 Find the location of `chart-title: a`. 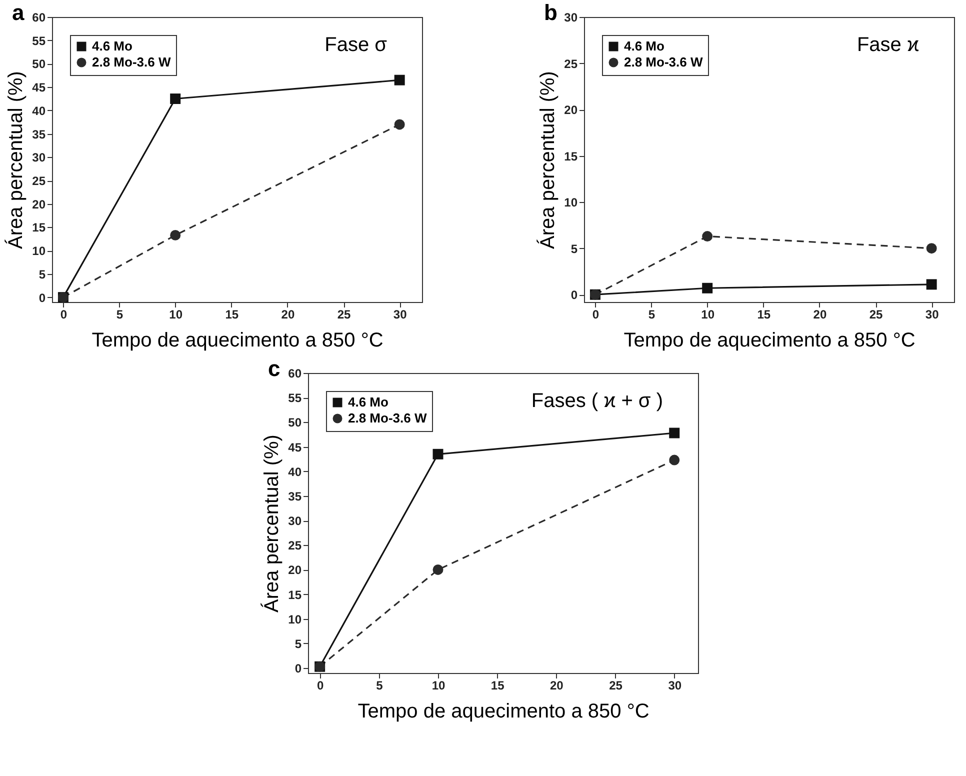

chart-title: a is located at coordinates (18, 12).